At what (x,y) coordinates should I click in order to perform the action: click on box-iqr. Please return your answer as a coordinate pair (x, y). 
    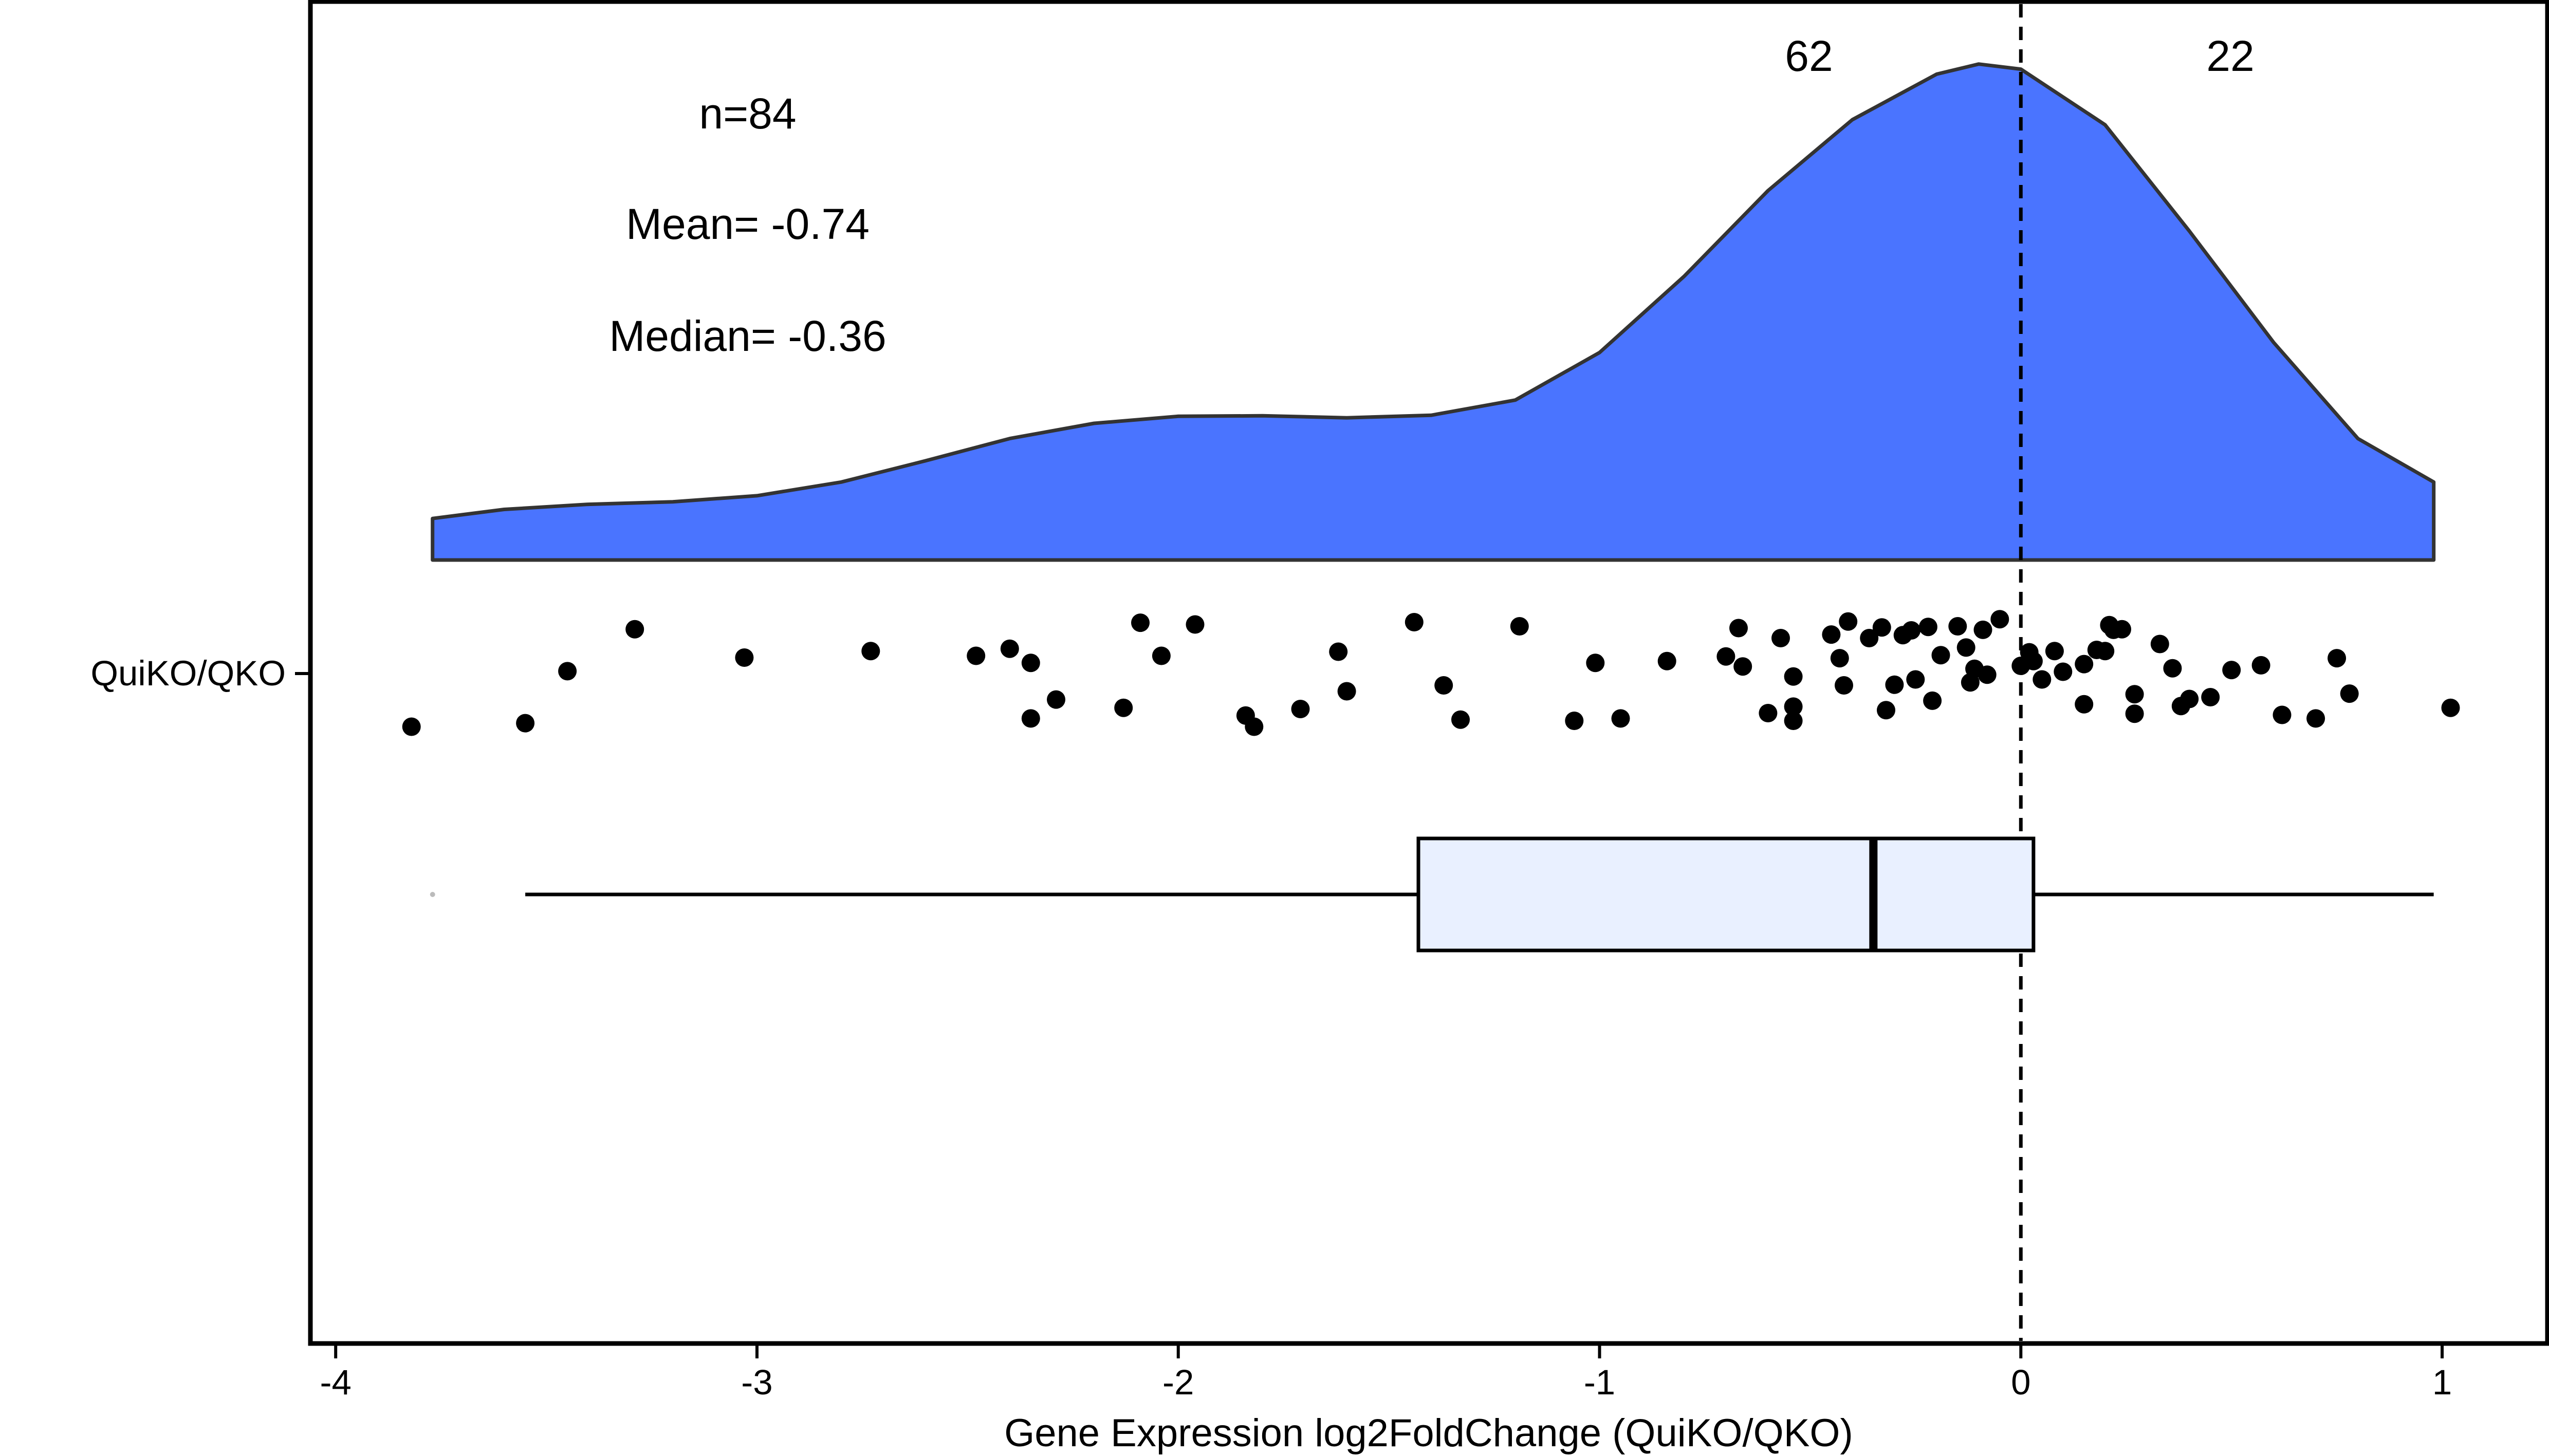
    Looking at the image, I should click on (1726, 894).